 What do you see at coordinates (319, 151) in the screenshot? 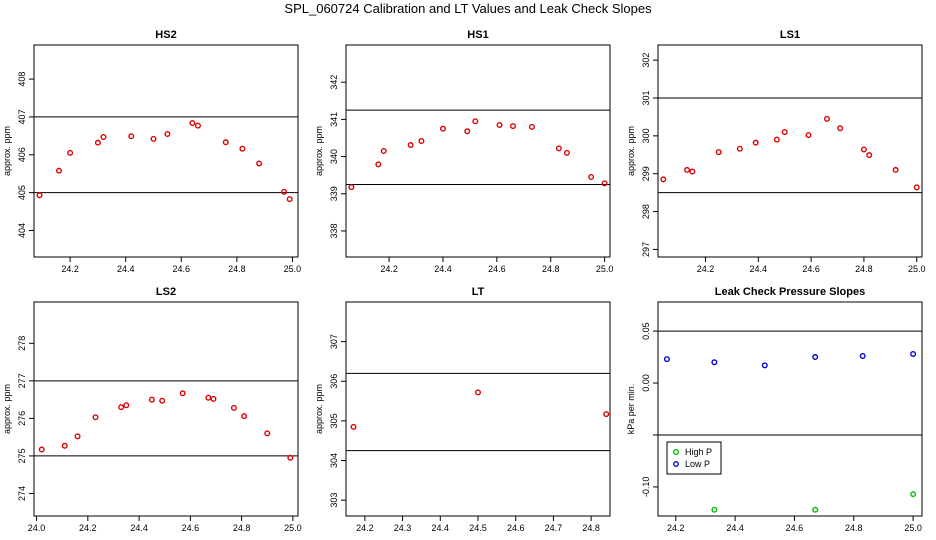
I see `hs1-ylabel: approx. ppm` at bounding box center [319, 151].